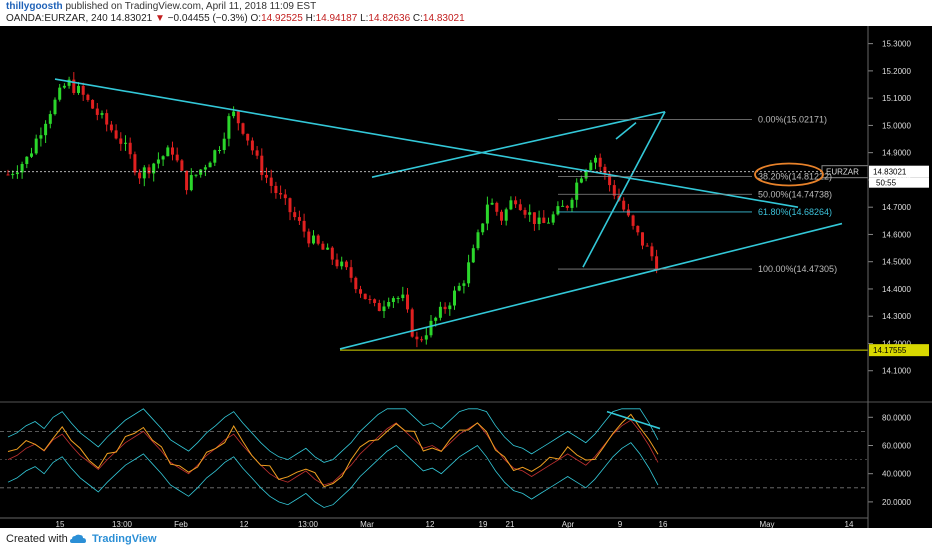 Image resolution: width=932 pixels, height=550 pixels. I want to click on time-tick-label: 16, so click(663, 524).